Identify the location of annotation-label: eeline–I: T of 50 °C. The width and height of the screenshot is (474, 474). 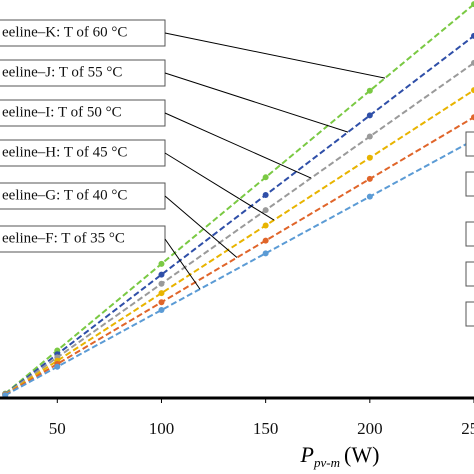
(62, 112).